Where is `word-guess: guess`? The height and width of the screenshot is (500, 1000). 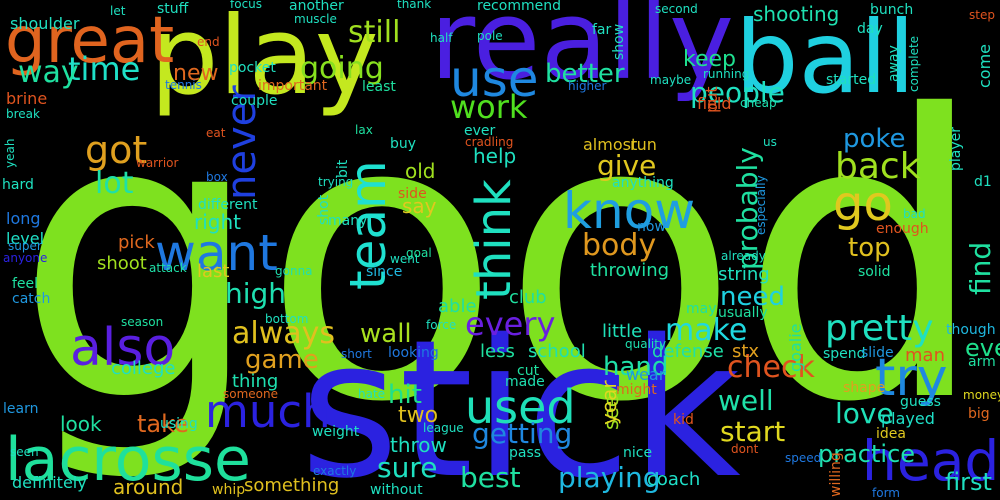 word-guess: guess is located at coordinates (920, 402).